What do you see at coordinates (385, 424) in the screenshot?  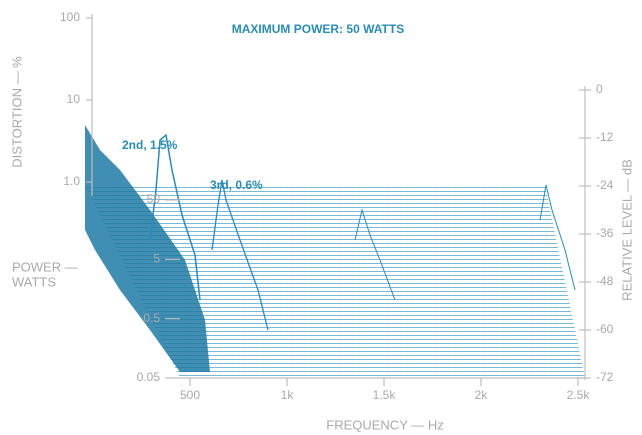 I see `x-axis-title: FREQUENCY — Hz` at bounding box center [385, 424].